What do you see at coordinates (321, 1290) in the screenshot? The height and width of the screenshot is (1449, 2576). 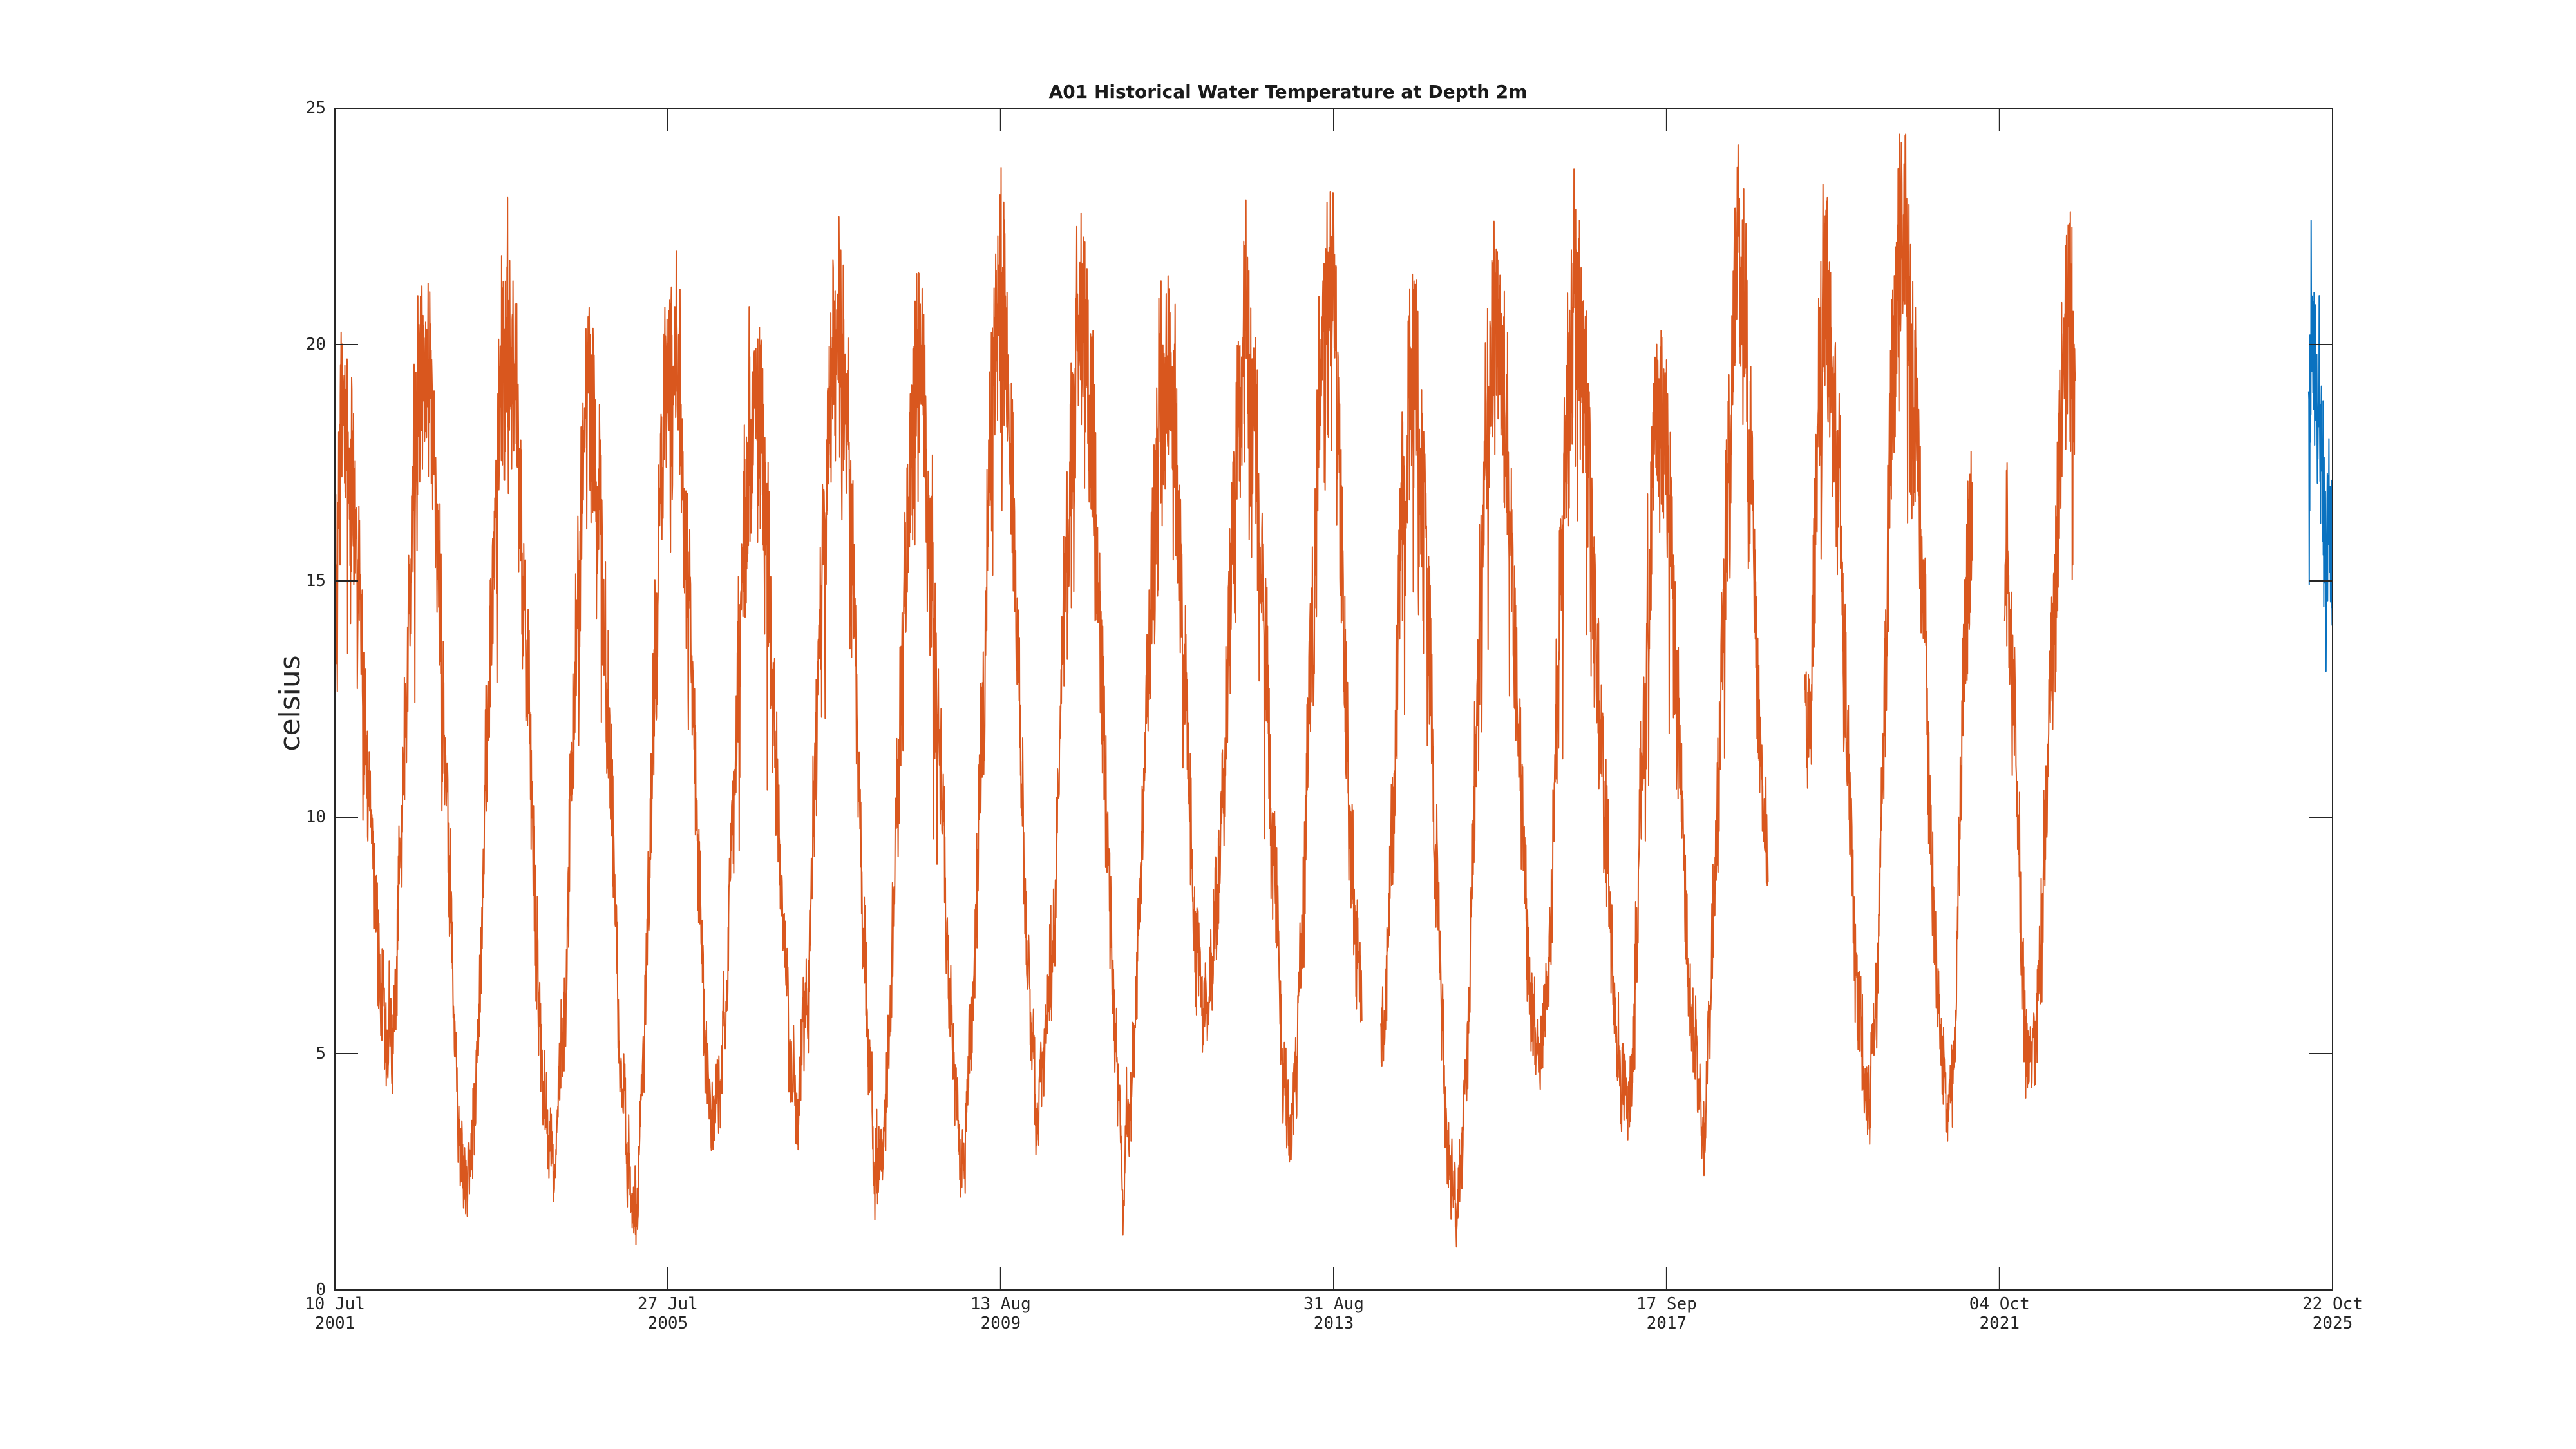 I see `y-tick-label: 0` at bounding box center [321, 1290].